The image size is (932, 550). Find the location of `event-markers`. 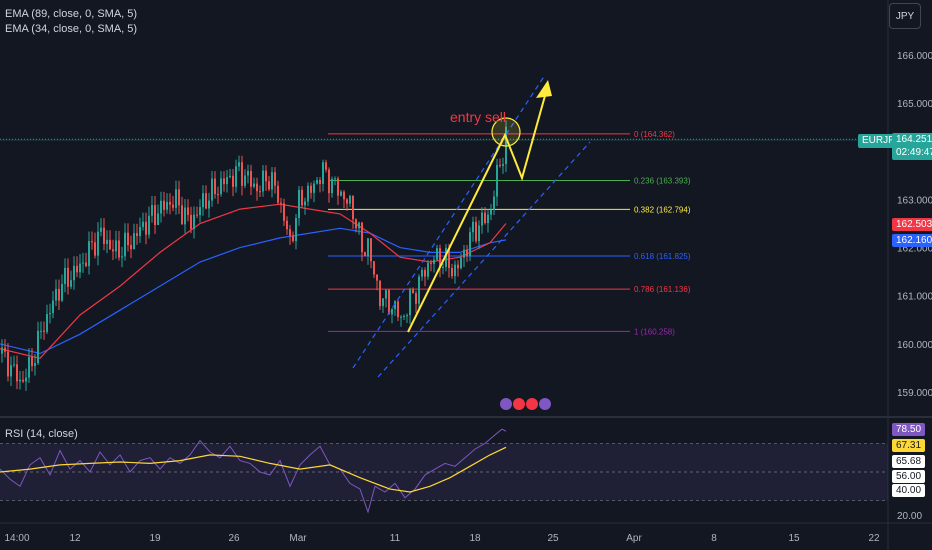

event-markers is located at coordinates (525, 404).